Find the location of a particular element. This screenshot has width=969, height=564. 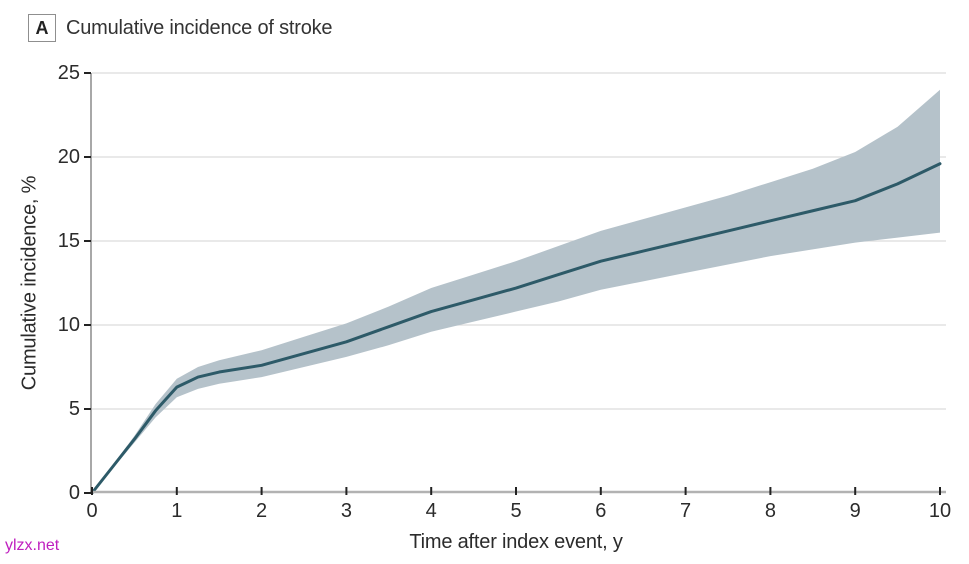

y-tick-label: 0 is located at coordinates (74, 493).